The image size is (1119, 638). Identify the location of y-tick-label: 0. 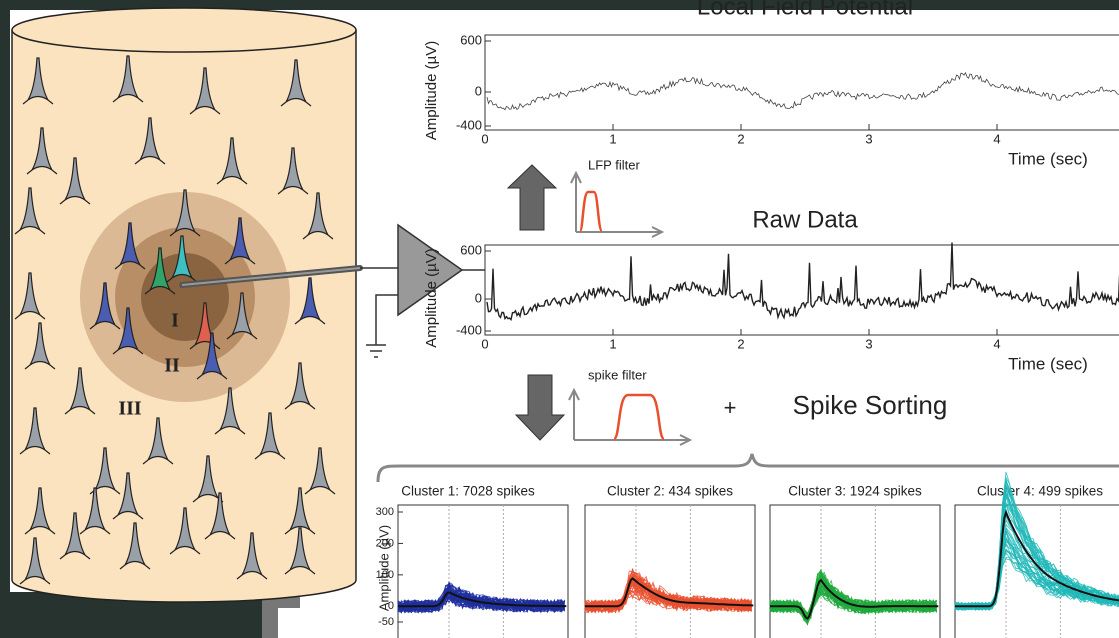
(391, 606).